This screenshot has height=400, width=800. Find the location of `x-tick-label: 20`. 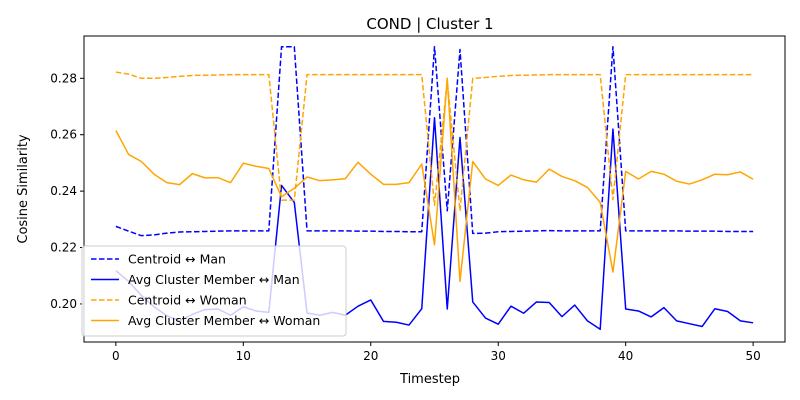

x-tick-label: 20 is located at coordinates (370, 356).